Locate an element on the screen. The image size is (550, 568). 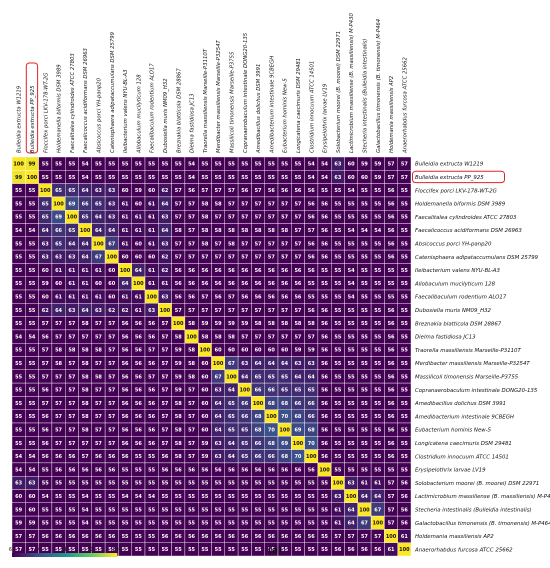
cell-value-label: 100 is located at coordinates (165, 311).